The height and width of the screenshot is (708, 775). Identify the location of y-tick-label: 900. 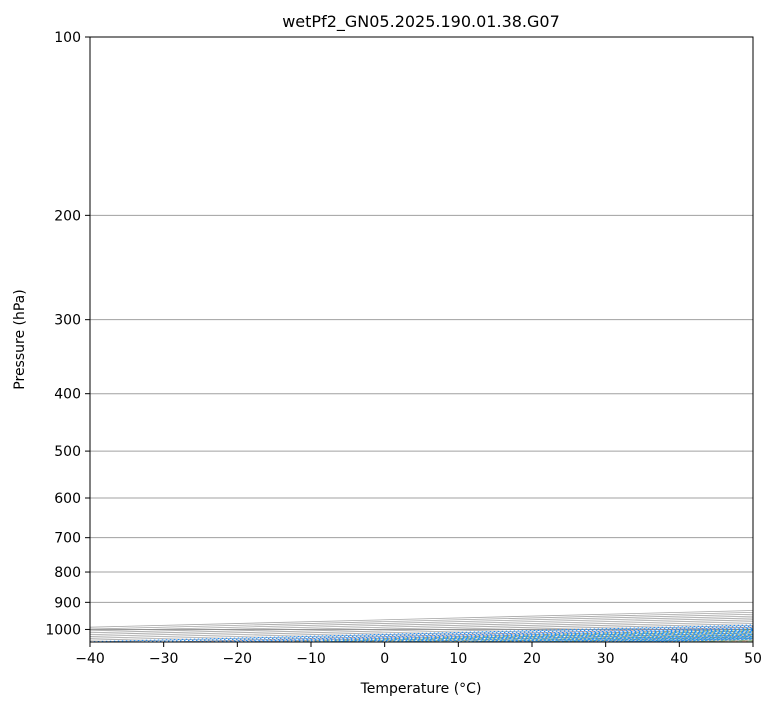
(67, 603).